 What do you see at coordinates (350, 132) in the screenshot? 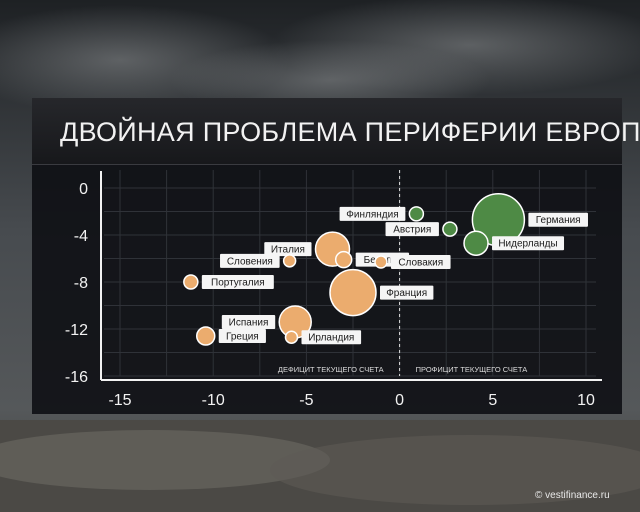
I see `chart-title: ДВОЙНАЯ ПРОБЛЕМА ПЕРИФЕРИИ ЕВРОПЫ` at bounding box center [350, 132].